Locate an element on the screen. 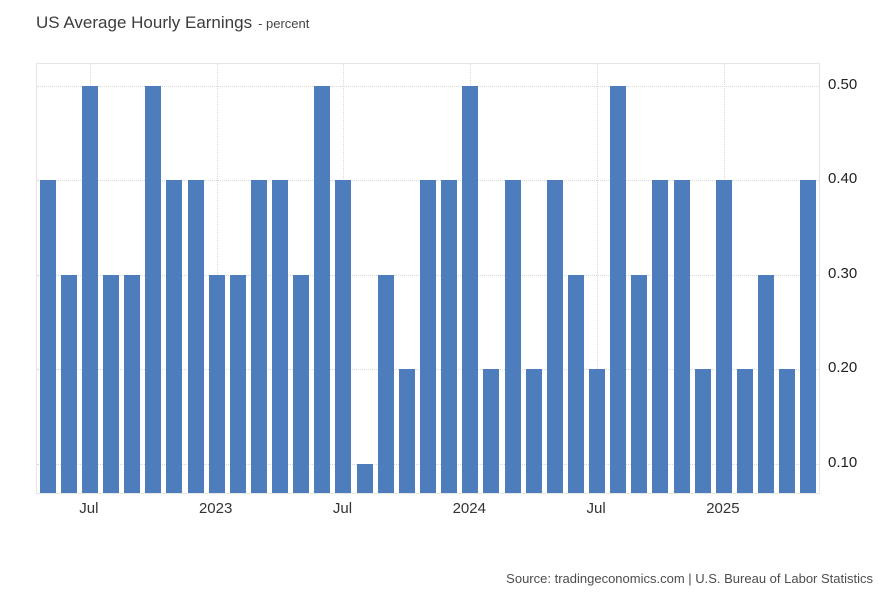  chart-subtitle-text: - percent is located at coordinates (284, 23).